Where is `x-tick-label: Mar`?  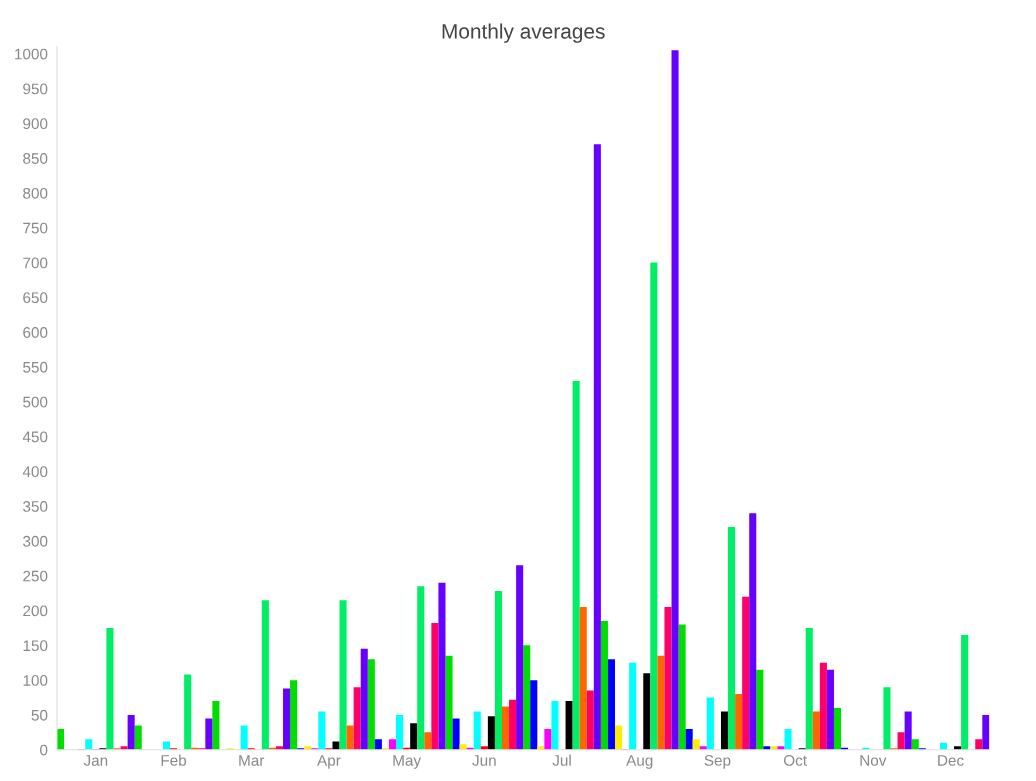
x-tick-label: Mar is located at coordinates (252, 760).